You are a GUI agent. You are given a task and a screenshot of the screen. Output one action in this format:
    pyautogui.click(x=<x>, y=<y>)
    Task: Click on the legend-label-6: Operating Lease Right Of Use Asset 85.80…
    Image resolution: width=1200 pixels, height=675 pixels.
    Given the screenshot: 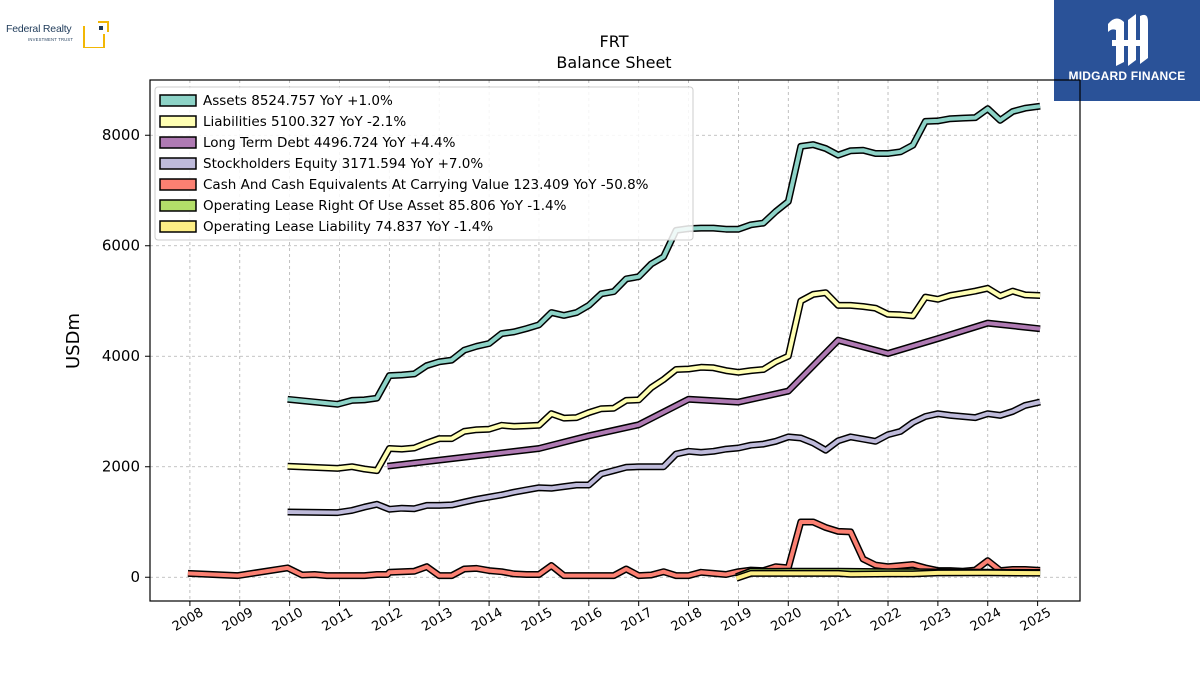 What is the action you would take?
    pyautogui.click(x=385, y=206)
    